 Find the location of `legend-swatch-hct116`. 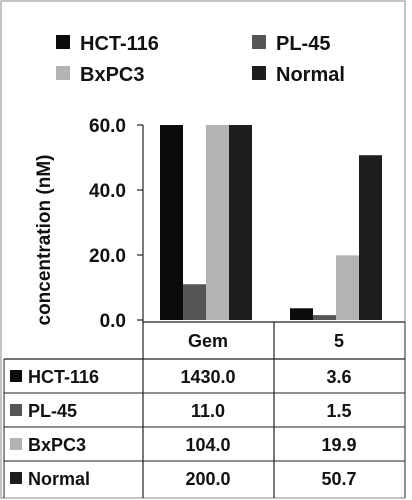

legend-swatch-hct116 is located at coordinates (63, 42).